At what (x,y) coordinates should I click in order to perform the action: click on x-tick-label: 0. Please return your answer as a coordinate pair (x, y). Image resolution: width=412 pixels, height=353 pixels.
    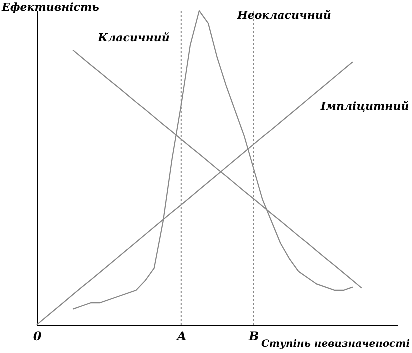
    Looking at the image, I should click on (37, 337).